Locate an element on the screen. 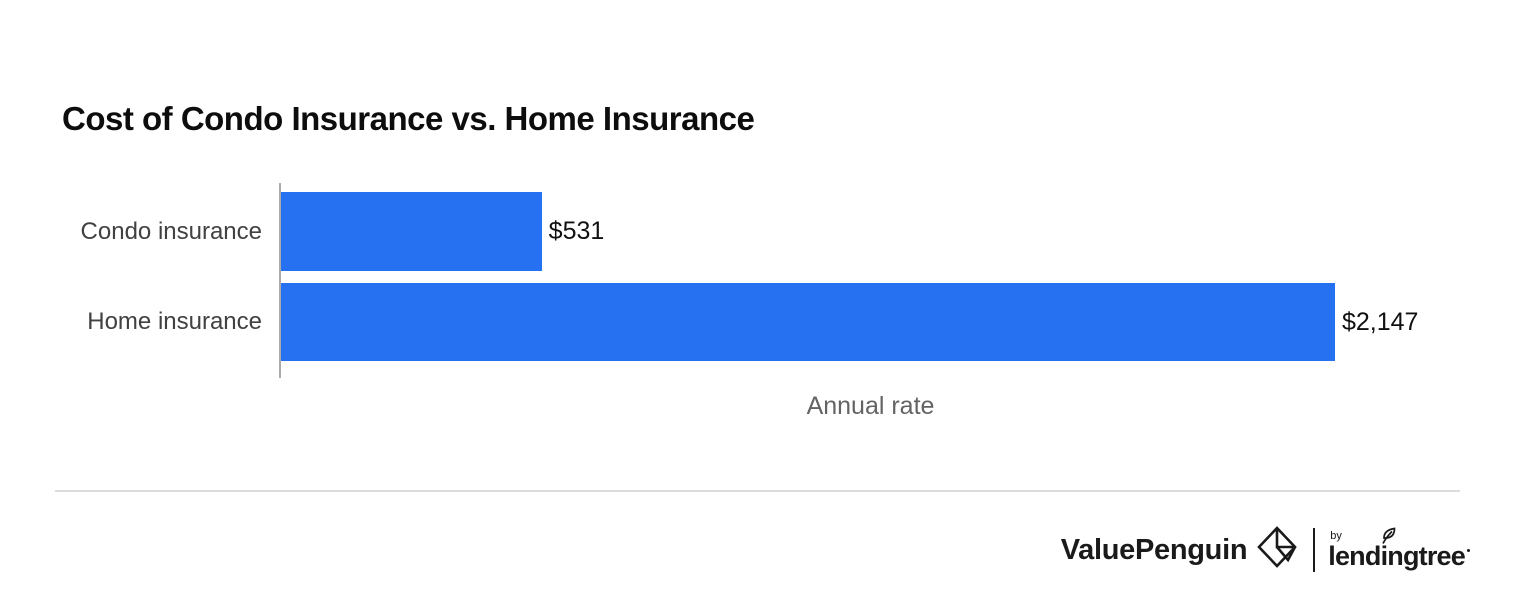 The image size is (1520, 602). lendingtree-wordmark: lendingtree is located at coordinates (1397, 556).